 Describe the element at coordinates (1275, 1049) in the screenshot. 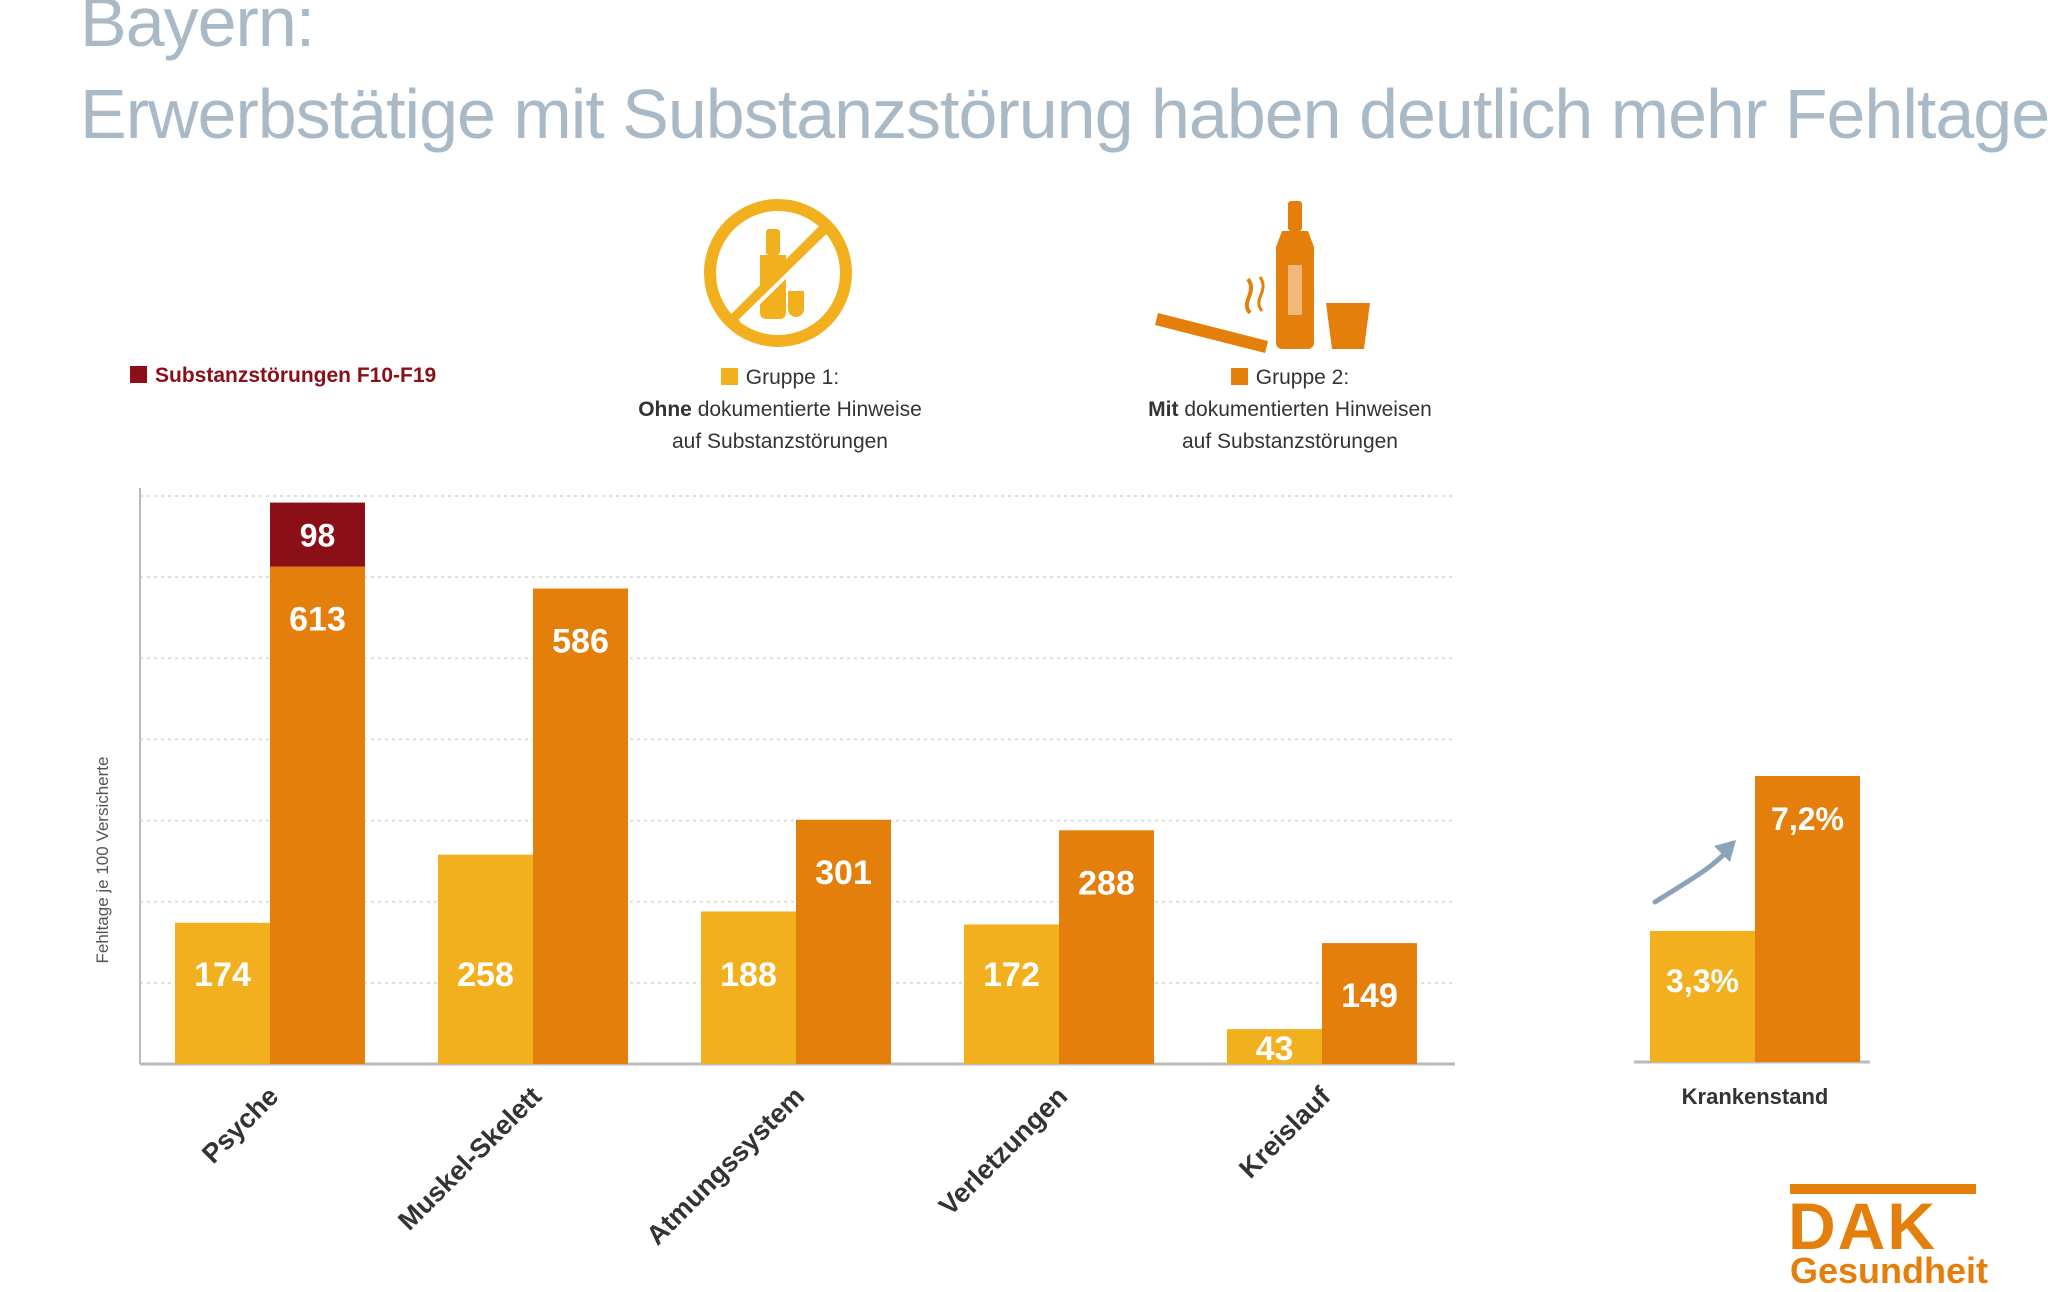

I see `data-label-group1: 43` at that location.